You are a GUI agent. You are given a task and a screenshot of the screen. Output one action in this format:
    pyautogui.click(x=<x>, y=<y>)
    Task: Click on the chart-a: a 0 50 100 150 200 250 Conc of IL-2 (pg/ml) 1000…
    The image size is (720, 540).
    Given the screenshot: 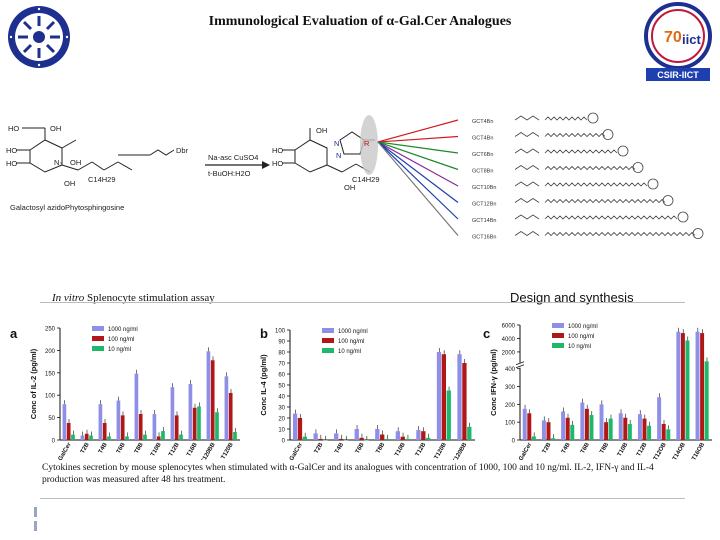 What is the action you would take?
    pyautogui.click(x=125, y=393)
    